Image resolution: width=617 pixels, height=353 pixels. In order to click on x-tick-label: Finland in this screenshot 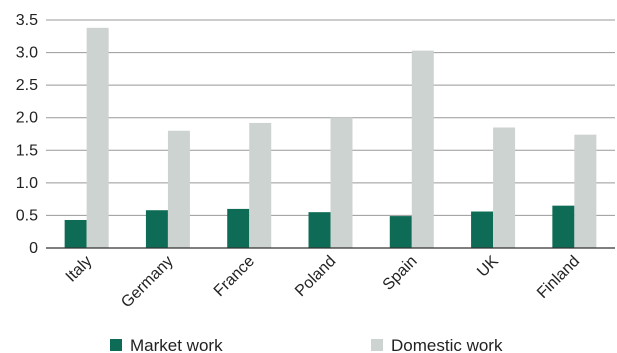, I will do `click(558, 277)`.